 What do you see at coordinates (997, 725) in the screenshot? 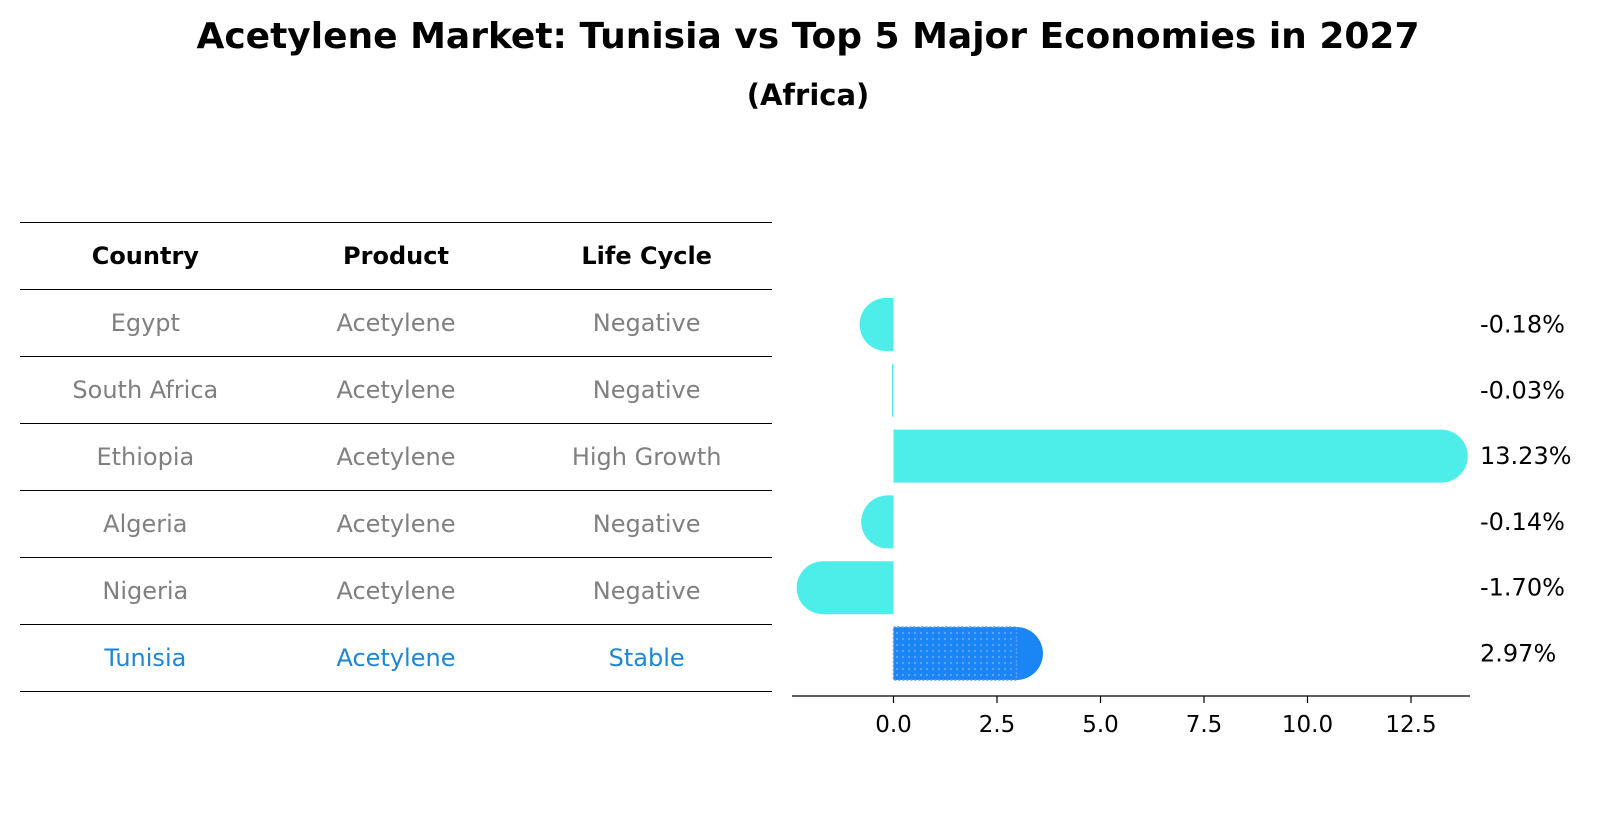
I see `x-tick-label: 2.5` at bounding box center [997, 725].